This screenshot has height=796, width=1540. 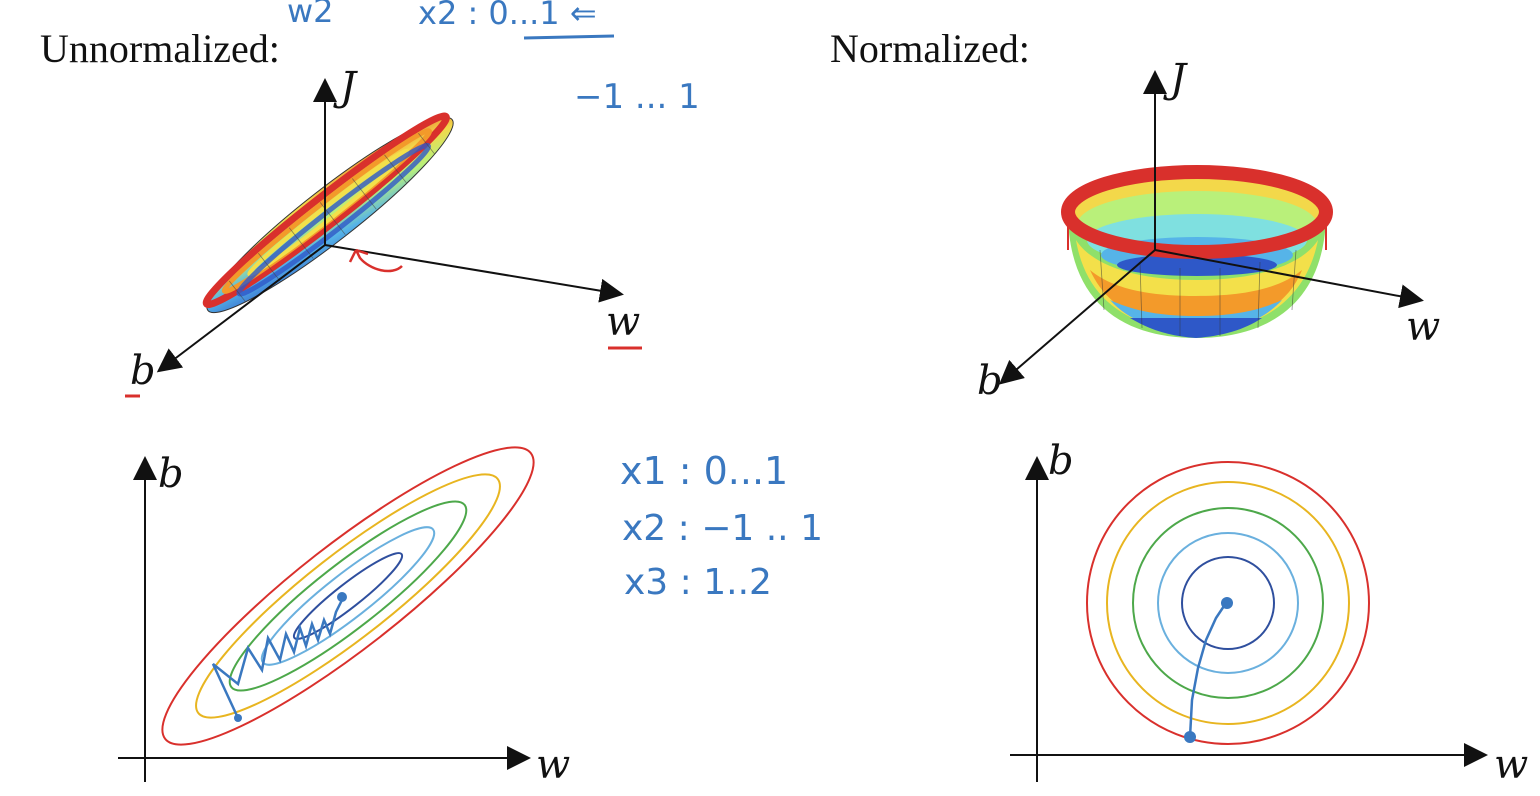 What do you see at coordinates (1208, 670) in the screenshot?
I see `gradient-descent-path-direct` at bounding box center [1208, 670].